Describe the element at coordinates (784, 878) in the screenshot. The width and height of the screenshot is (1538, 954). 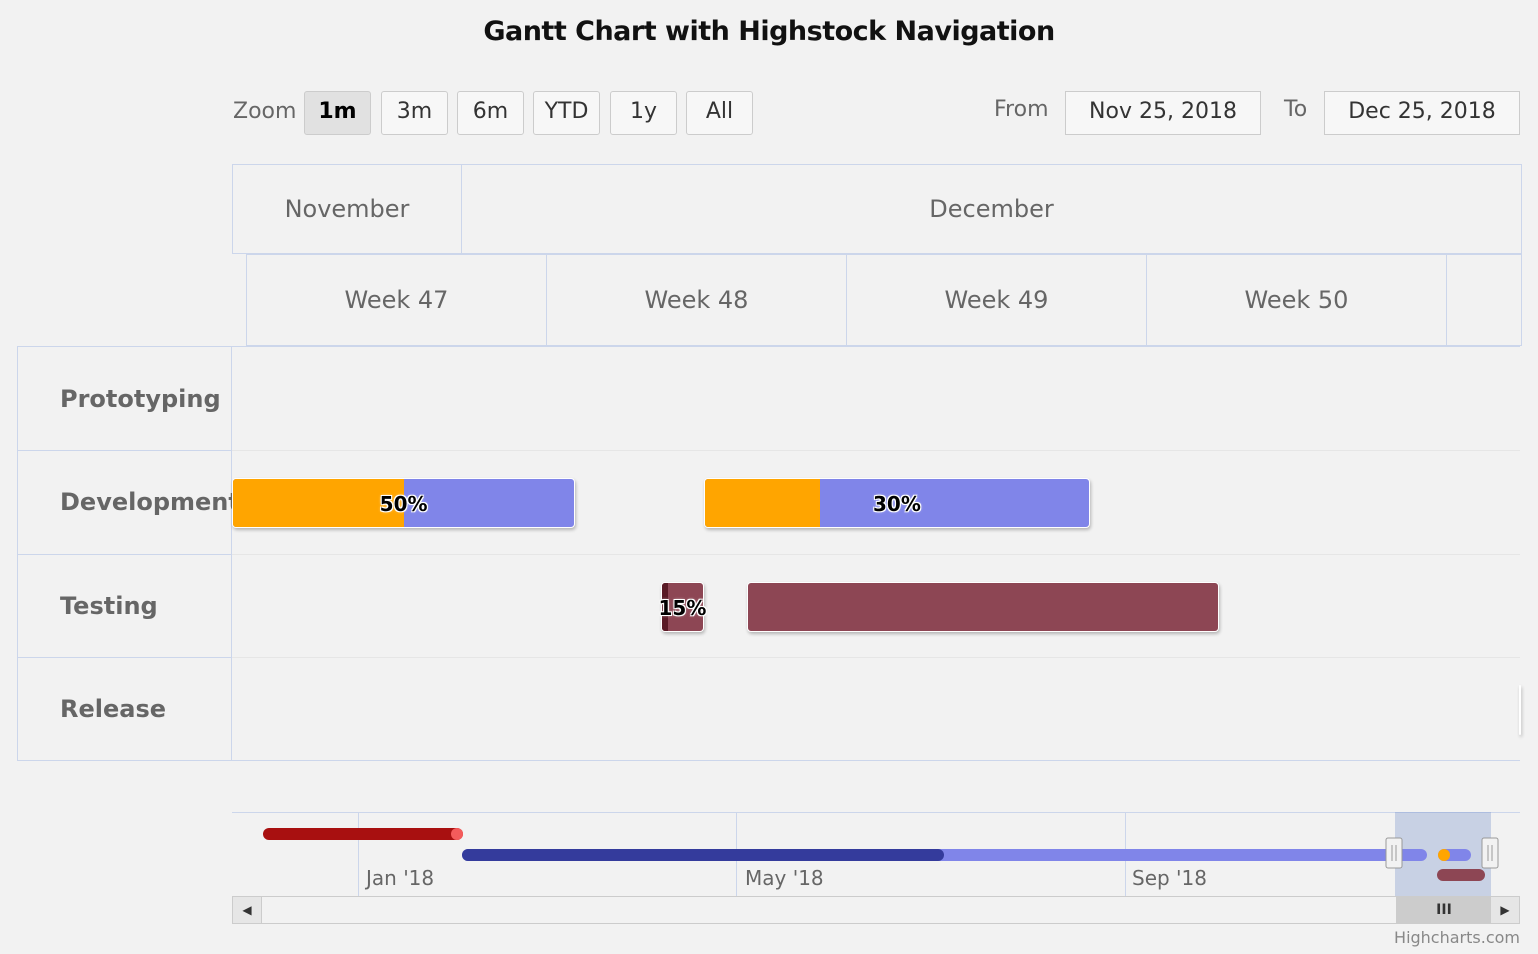
I see `navigator-label: May '18` at that location.